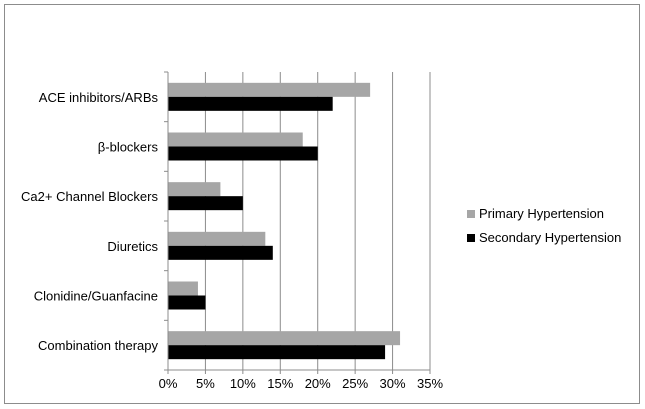 This screenshot has width=645, height=409. What do you see at coordinates (318, 383) in the screenshot?
I see `x-tick-label: 20%` at bounding box center [318, 383].